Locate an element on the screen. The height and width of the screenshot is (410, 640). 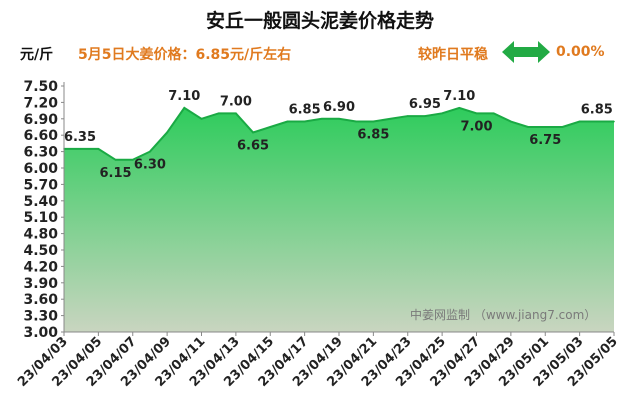
y-tick-label: 6.90 is located at coordinates (40, 120).